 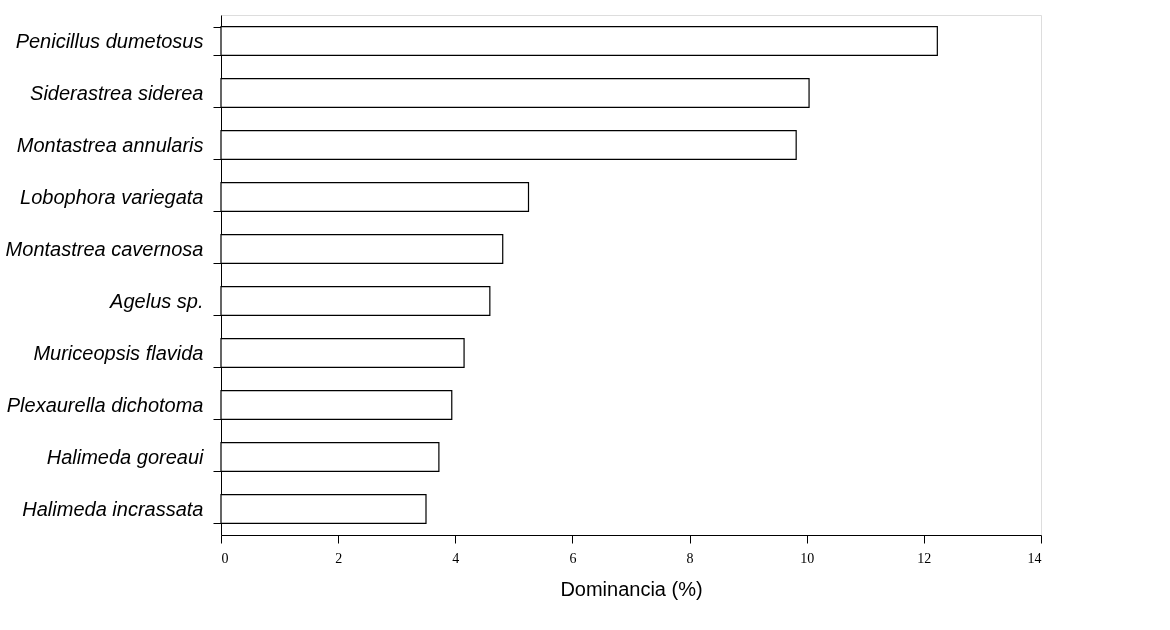 What do you see at coordinates (225, 558) in the screenshot?
I see `x-tick-label: 0` at bounding box center [225, 558].